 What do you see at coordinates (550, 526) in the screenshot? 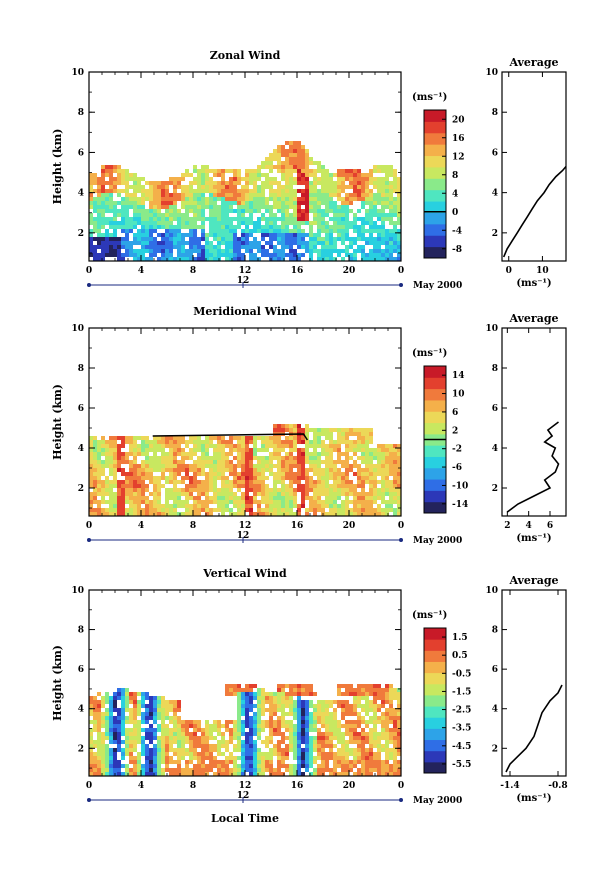
I see `profile-x-tick-label: 6` at bounding box center [550, 526].